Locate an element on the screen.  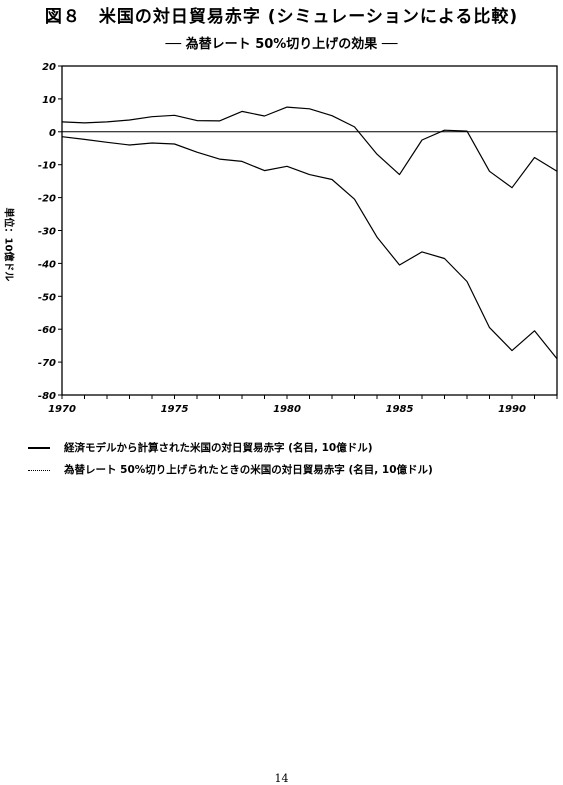
y-tick-label: -60 is located at coordinates (47, 330).